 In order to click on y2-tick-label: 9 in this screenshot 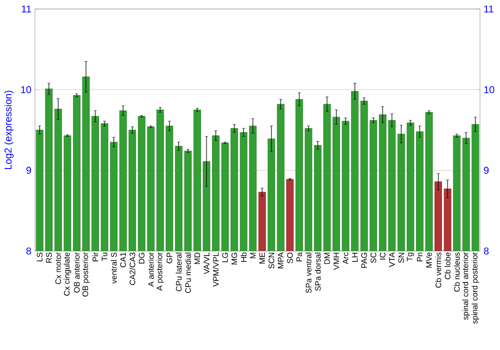, I will do `click(486, 170)`.